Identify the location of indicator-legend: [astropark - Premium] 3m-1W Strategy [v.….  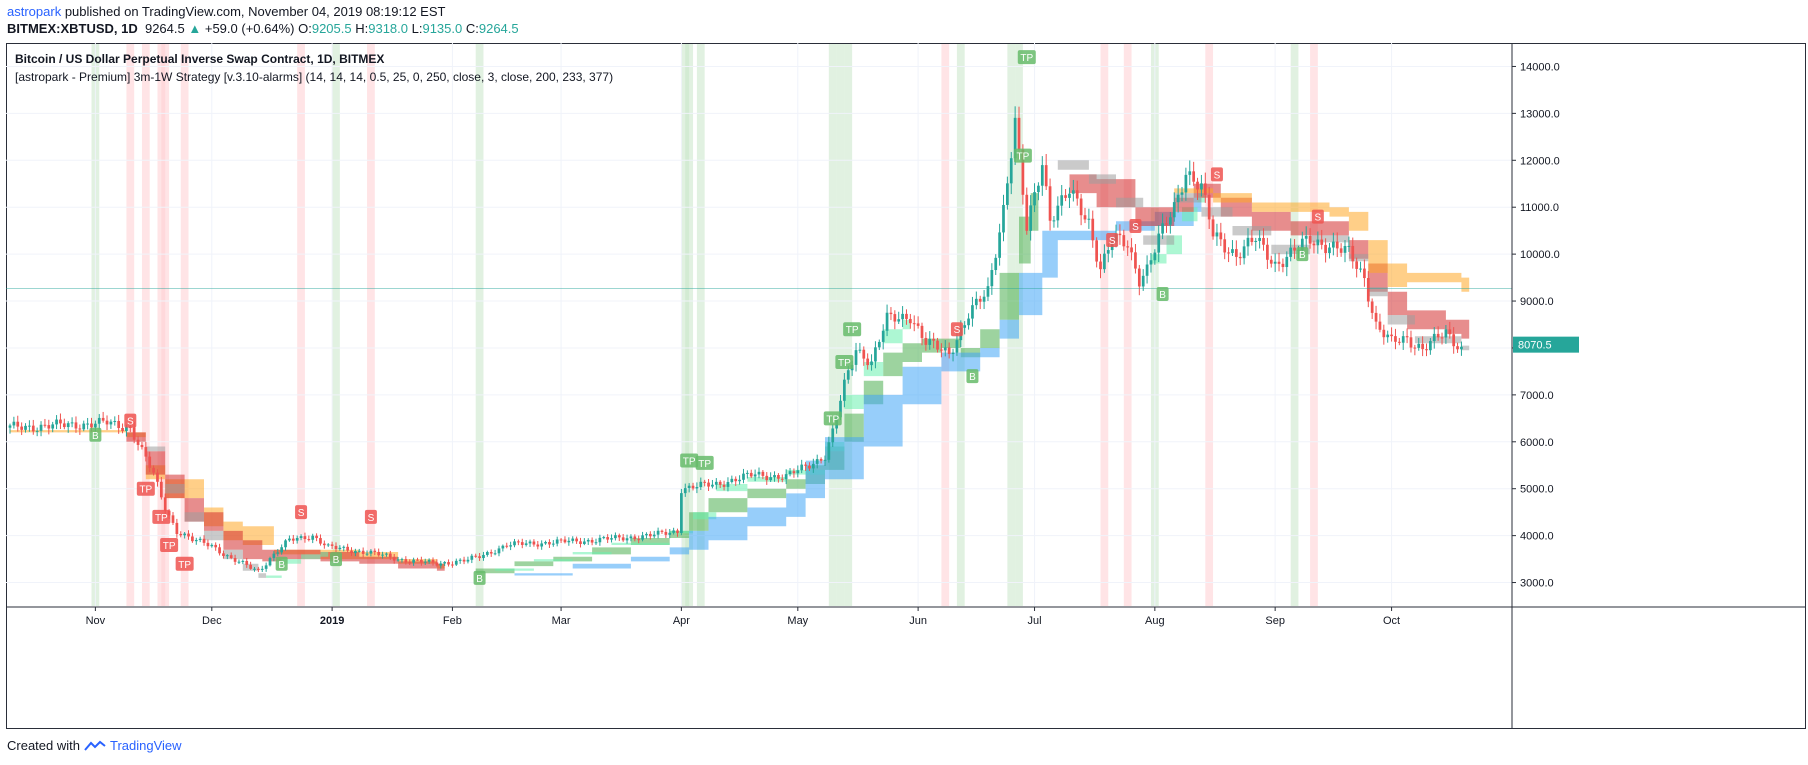
(314, 77).